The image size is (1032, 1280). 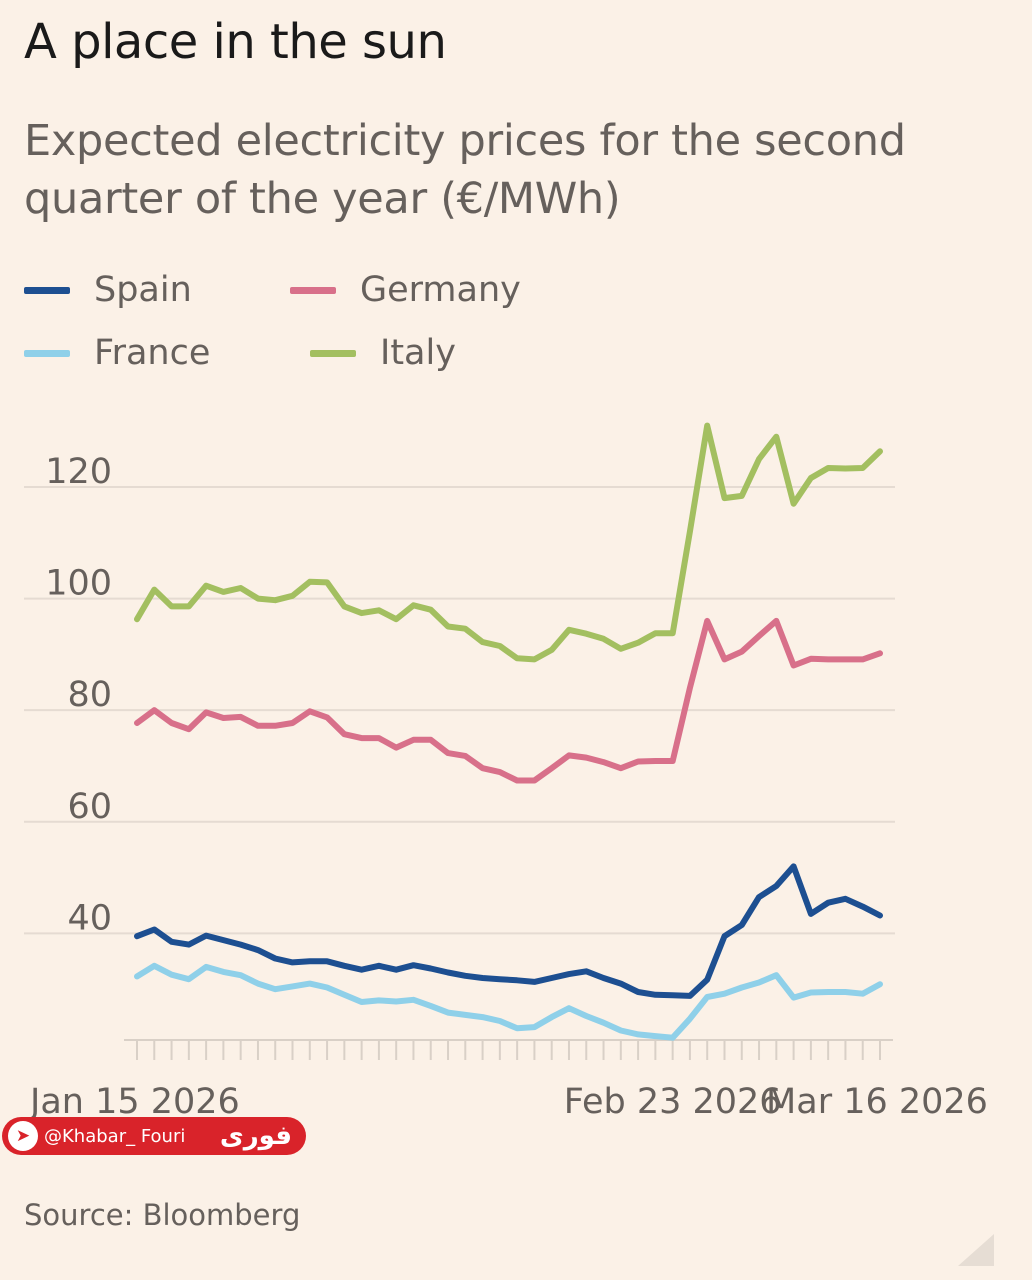 What do you see at coordinates (162, 1215) in the screenshot?
I see `source-note: Source: Bloomberg` at bounding box center [162, 1215].